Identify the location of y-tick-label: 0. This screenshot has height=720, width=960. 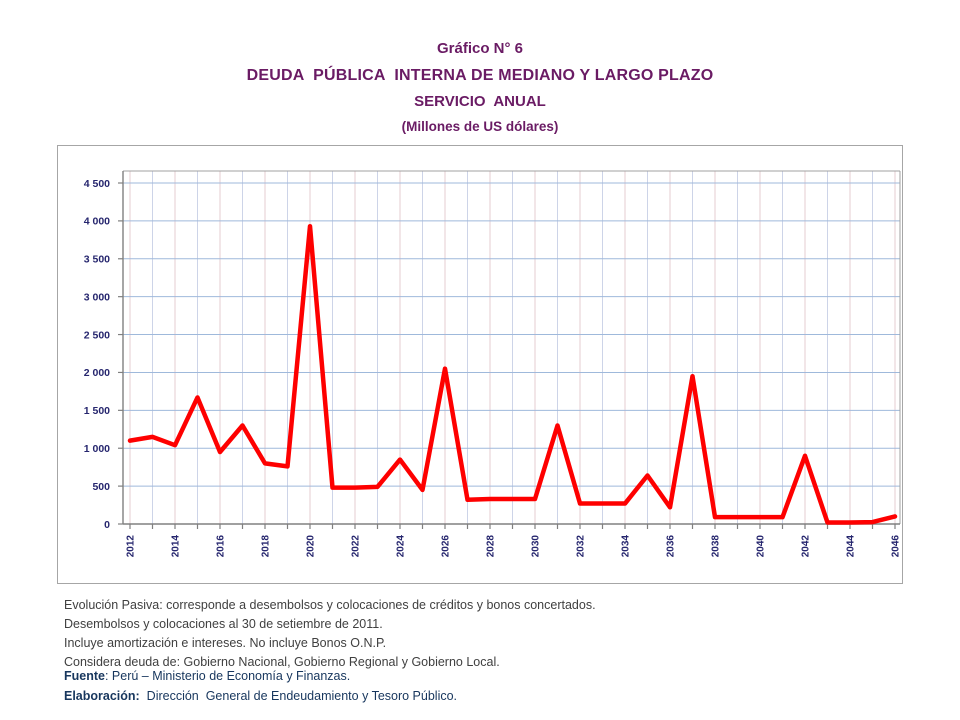
(107, 525).